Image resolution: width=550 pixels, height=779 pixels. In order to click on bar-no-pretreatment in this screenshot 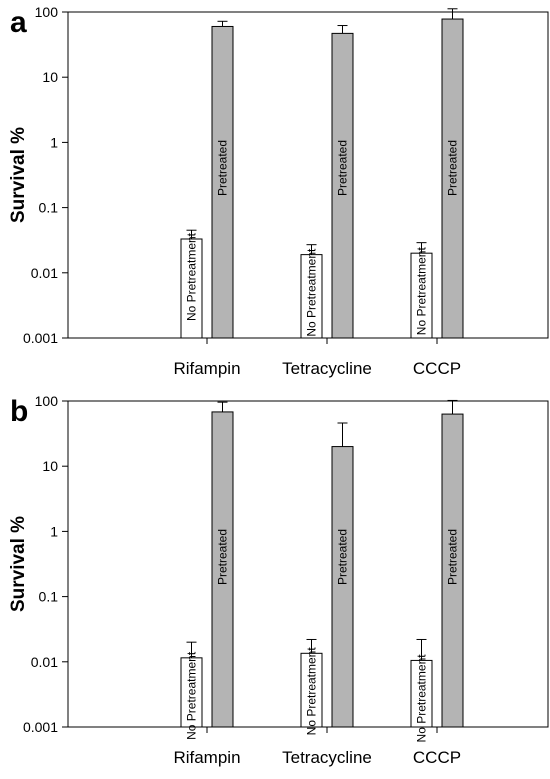, I will do `click(191, 692)`.